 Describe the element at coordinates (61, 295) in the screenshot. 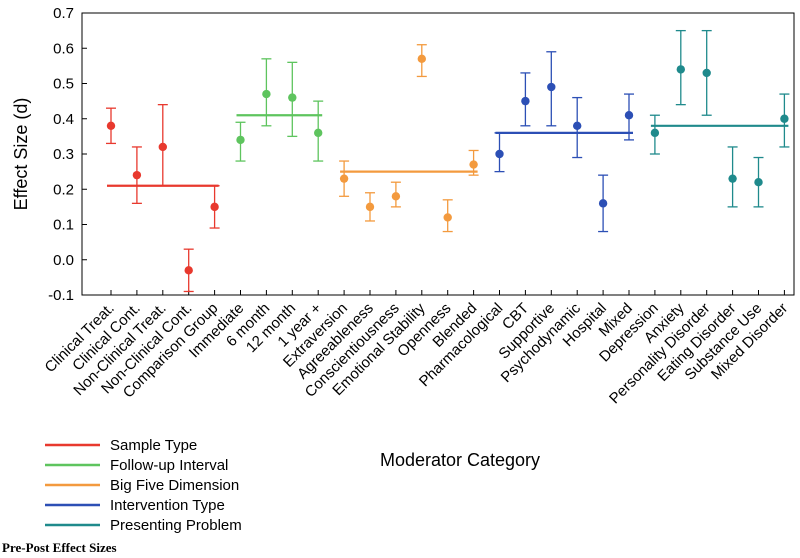

I see `y-tick-label: -0.1` at that location.